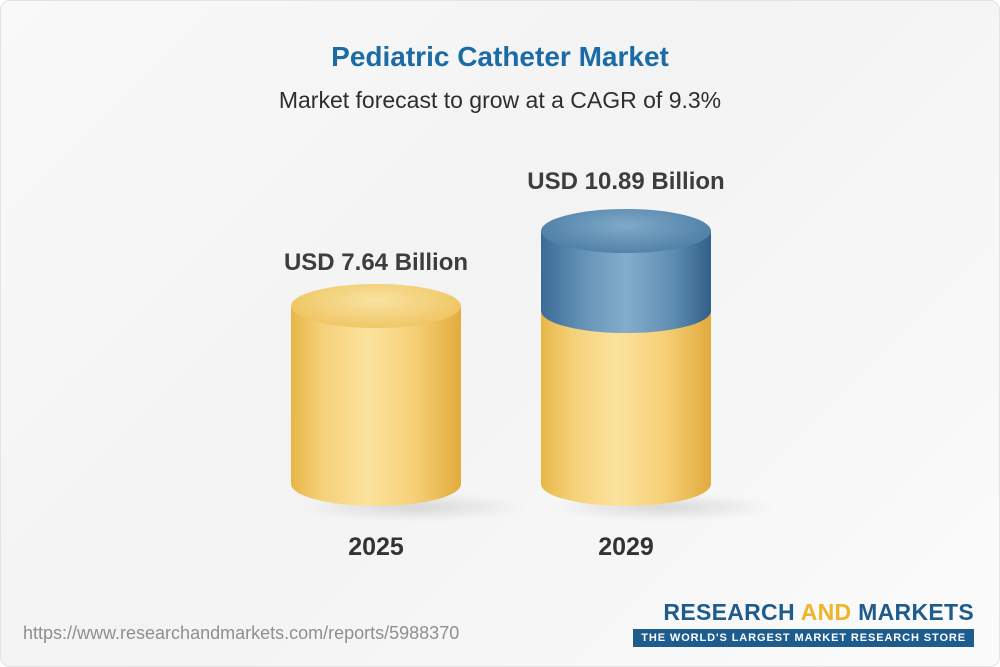  I want to click on logo-wordmark: RESEARCH AND MARKETS, so click(803, 612).